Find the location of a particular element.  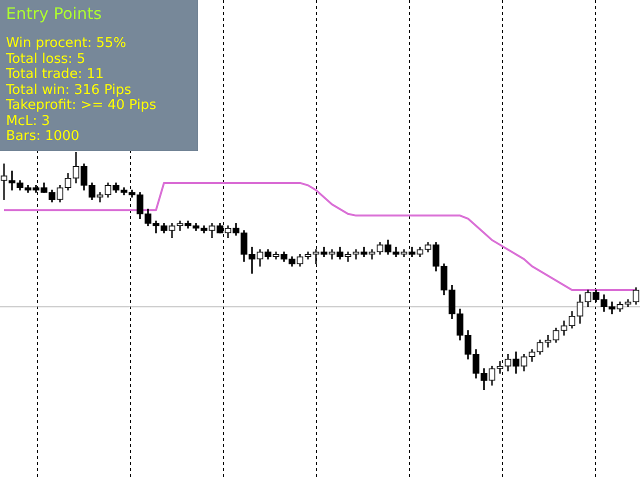

chart-title: Entry Points is located at coordinates (54, 14).